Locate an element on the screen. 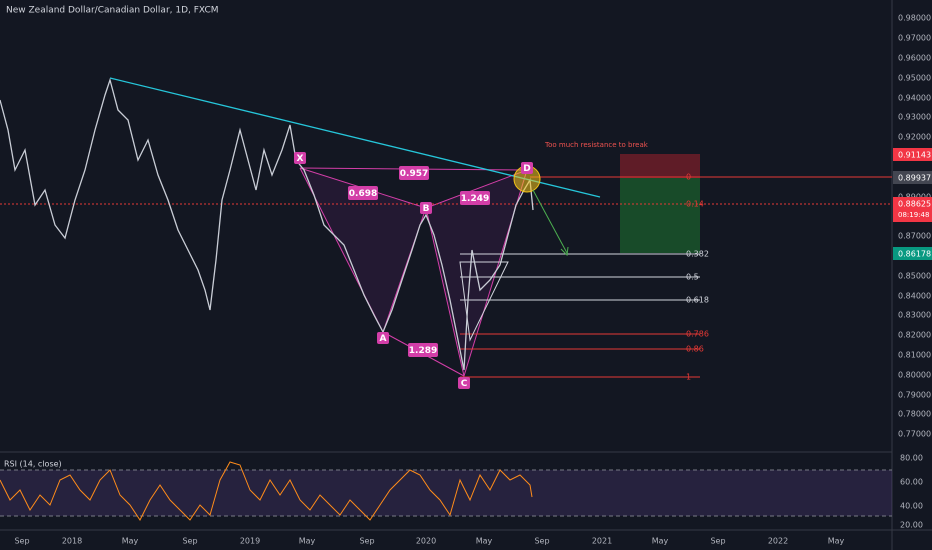  pattern-xab is located at coordinates (363, 250).